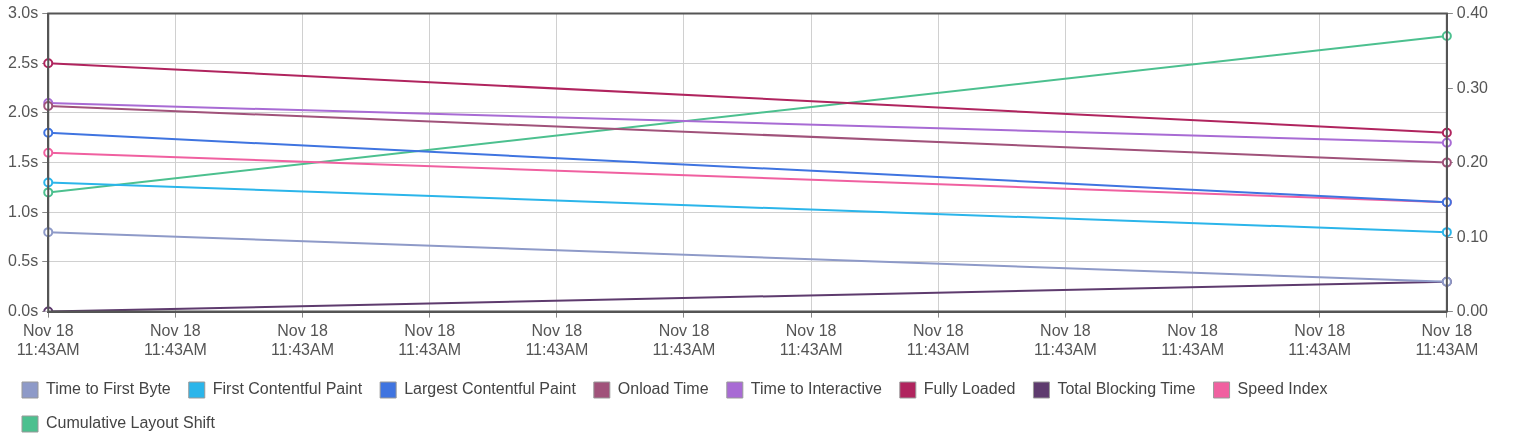 This screenshot has width=1532, height=446. I want to click on y-tick-label: 0.5s, so click(23, 261).